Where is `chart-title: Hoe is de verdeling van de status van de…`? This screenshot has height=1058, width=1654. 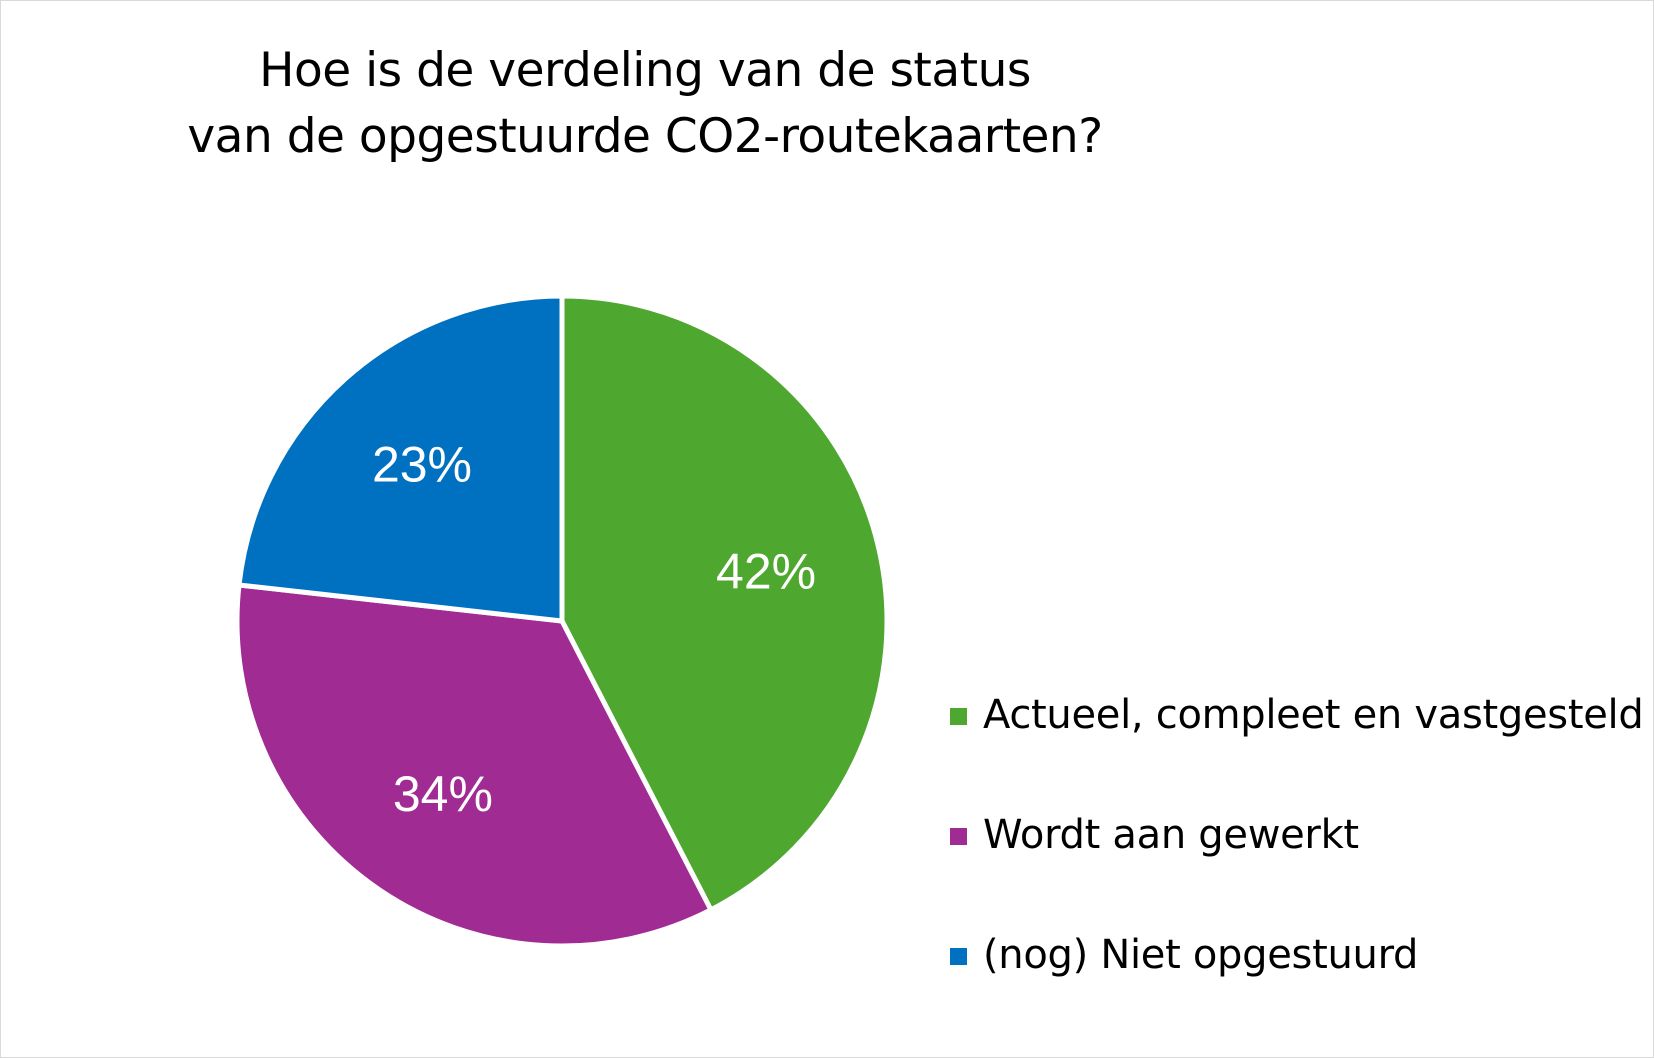
chart-title: Hoe is de verdeling van de status van de… is located at coordinates (645, 104).